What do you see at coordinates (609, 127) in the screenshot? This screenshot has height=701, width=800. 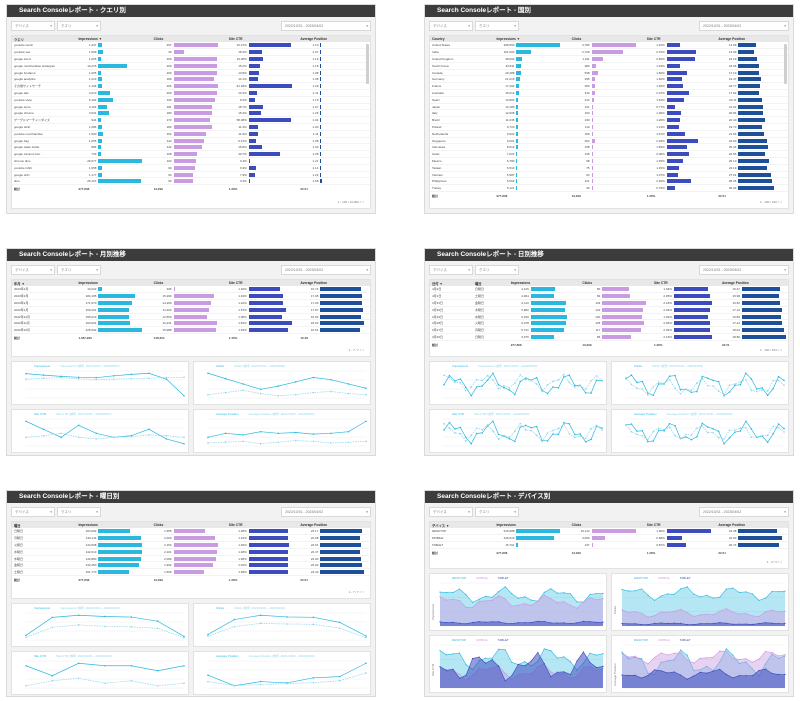 I see `table-row: Poland 9,710 110 1.13% 19.73` at bounding box center [609, 127].